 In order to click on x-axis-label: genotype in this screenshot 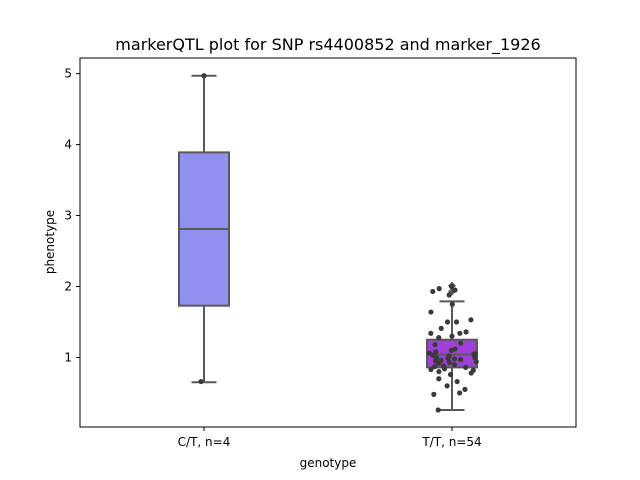, I will do `click(328, 463)`.